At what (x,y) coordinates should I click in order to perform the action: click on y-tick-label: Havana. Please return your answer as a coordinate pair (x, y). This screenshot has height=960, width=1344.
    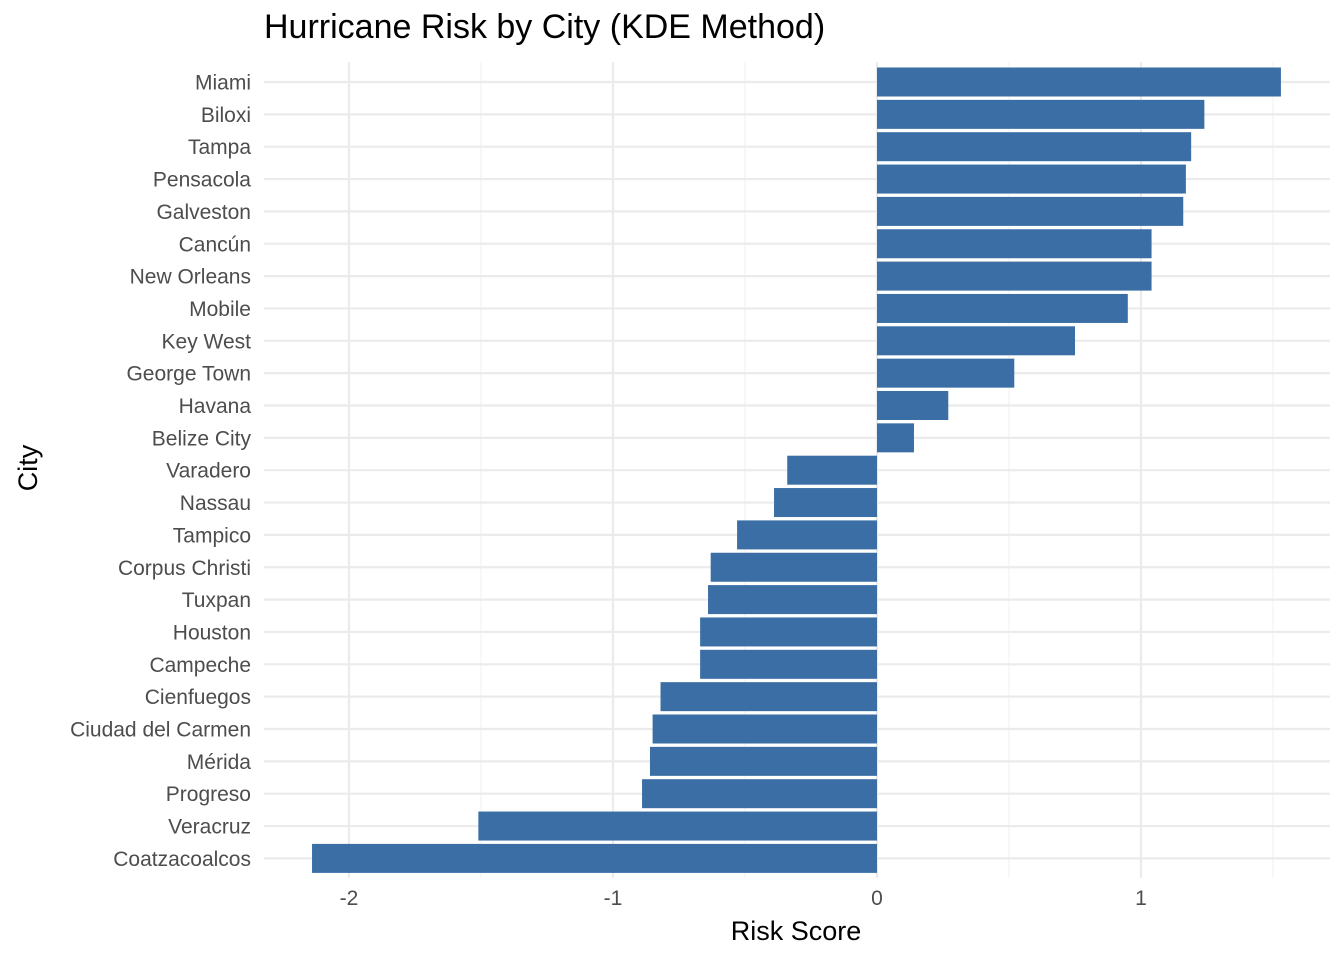
    Looking at the image, I should click on (215, 406).